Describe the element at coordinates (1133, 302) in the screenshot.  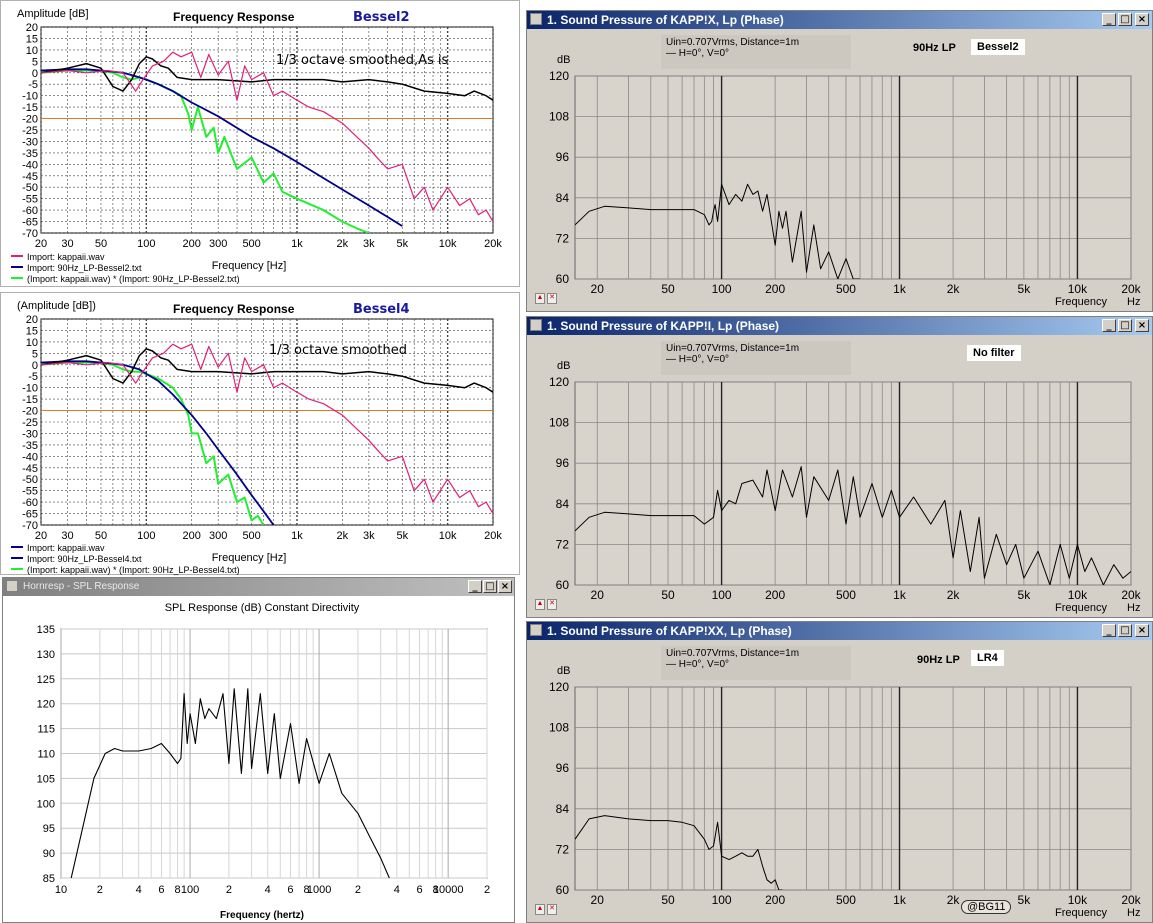
I see `x-axis-unit: Hz` at that location.